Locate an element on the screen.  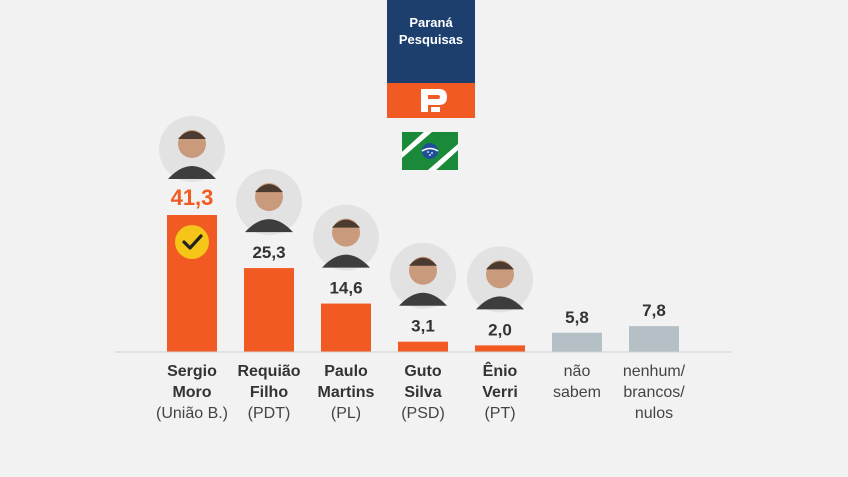
parana-pesquisas-logo: Paraná Pesquisas is located at coordinates (431, 59).